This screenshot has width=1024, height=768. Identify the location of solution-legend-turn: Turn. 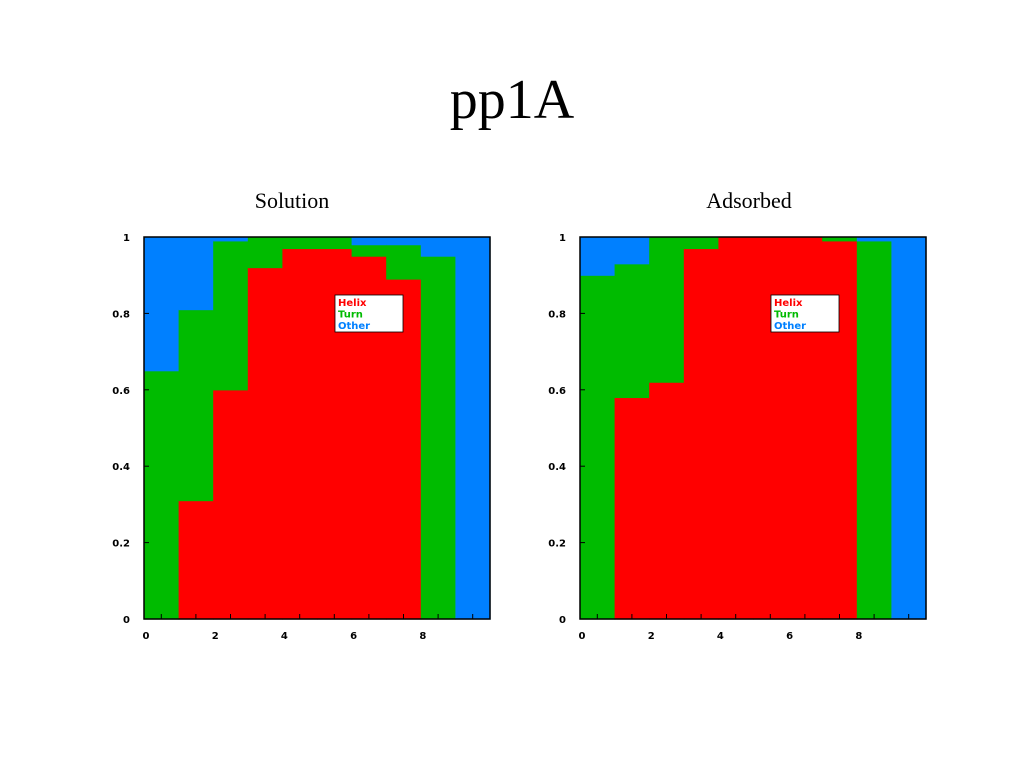
(350, 315).